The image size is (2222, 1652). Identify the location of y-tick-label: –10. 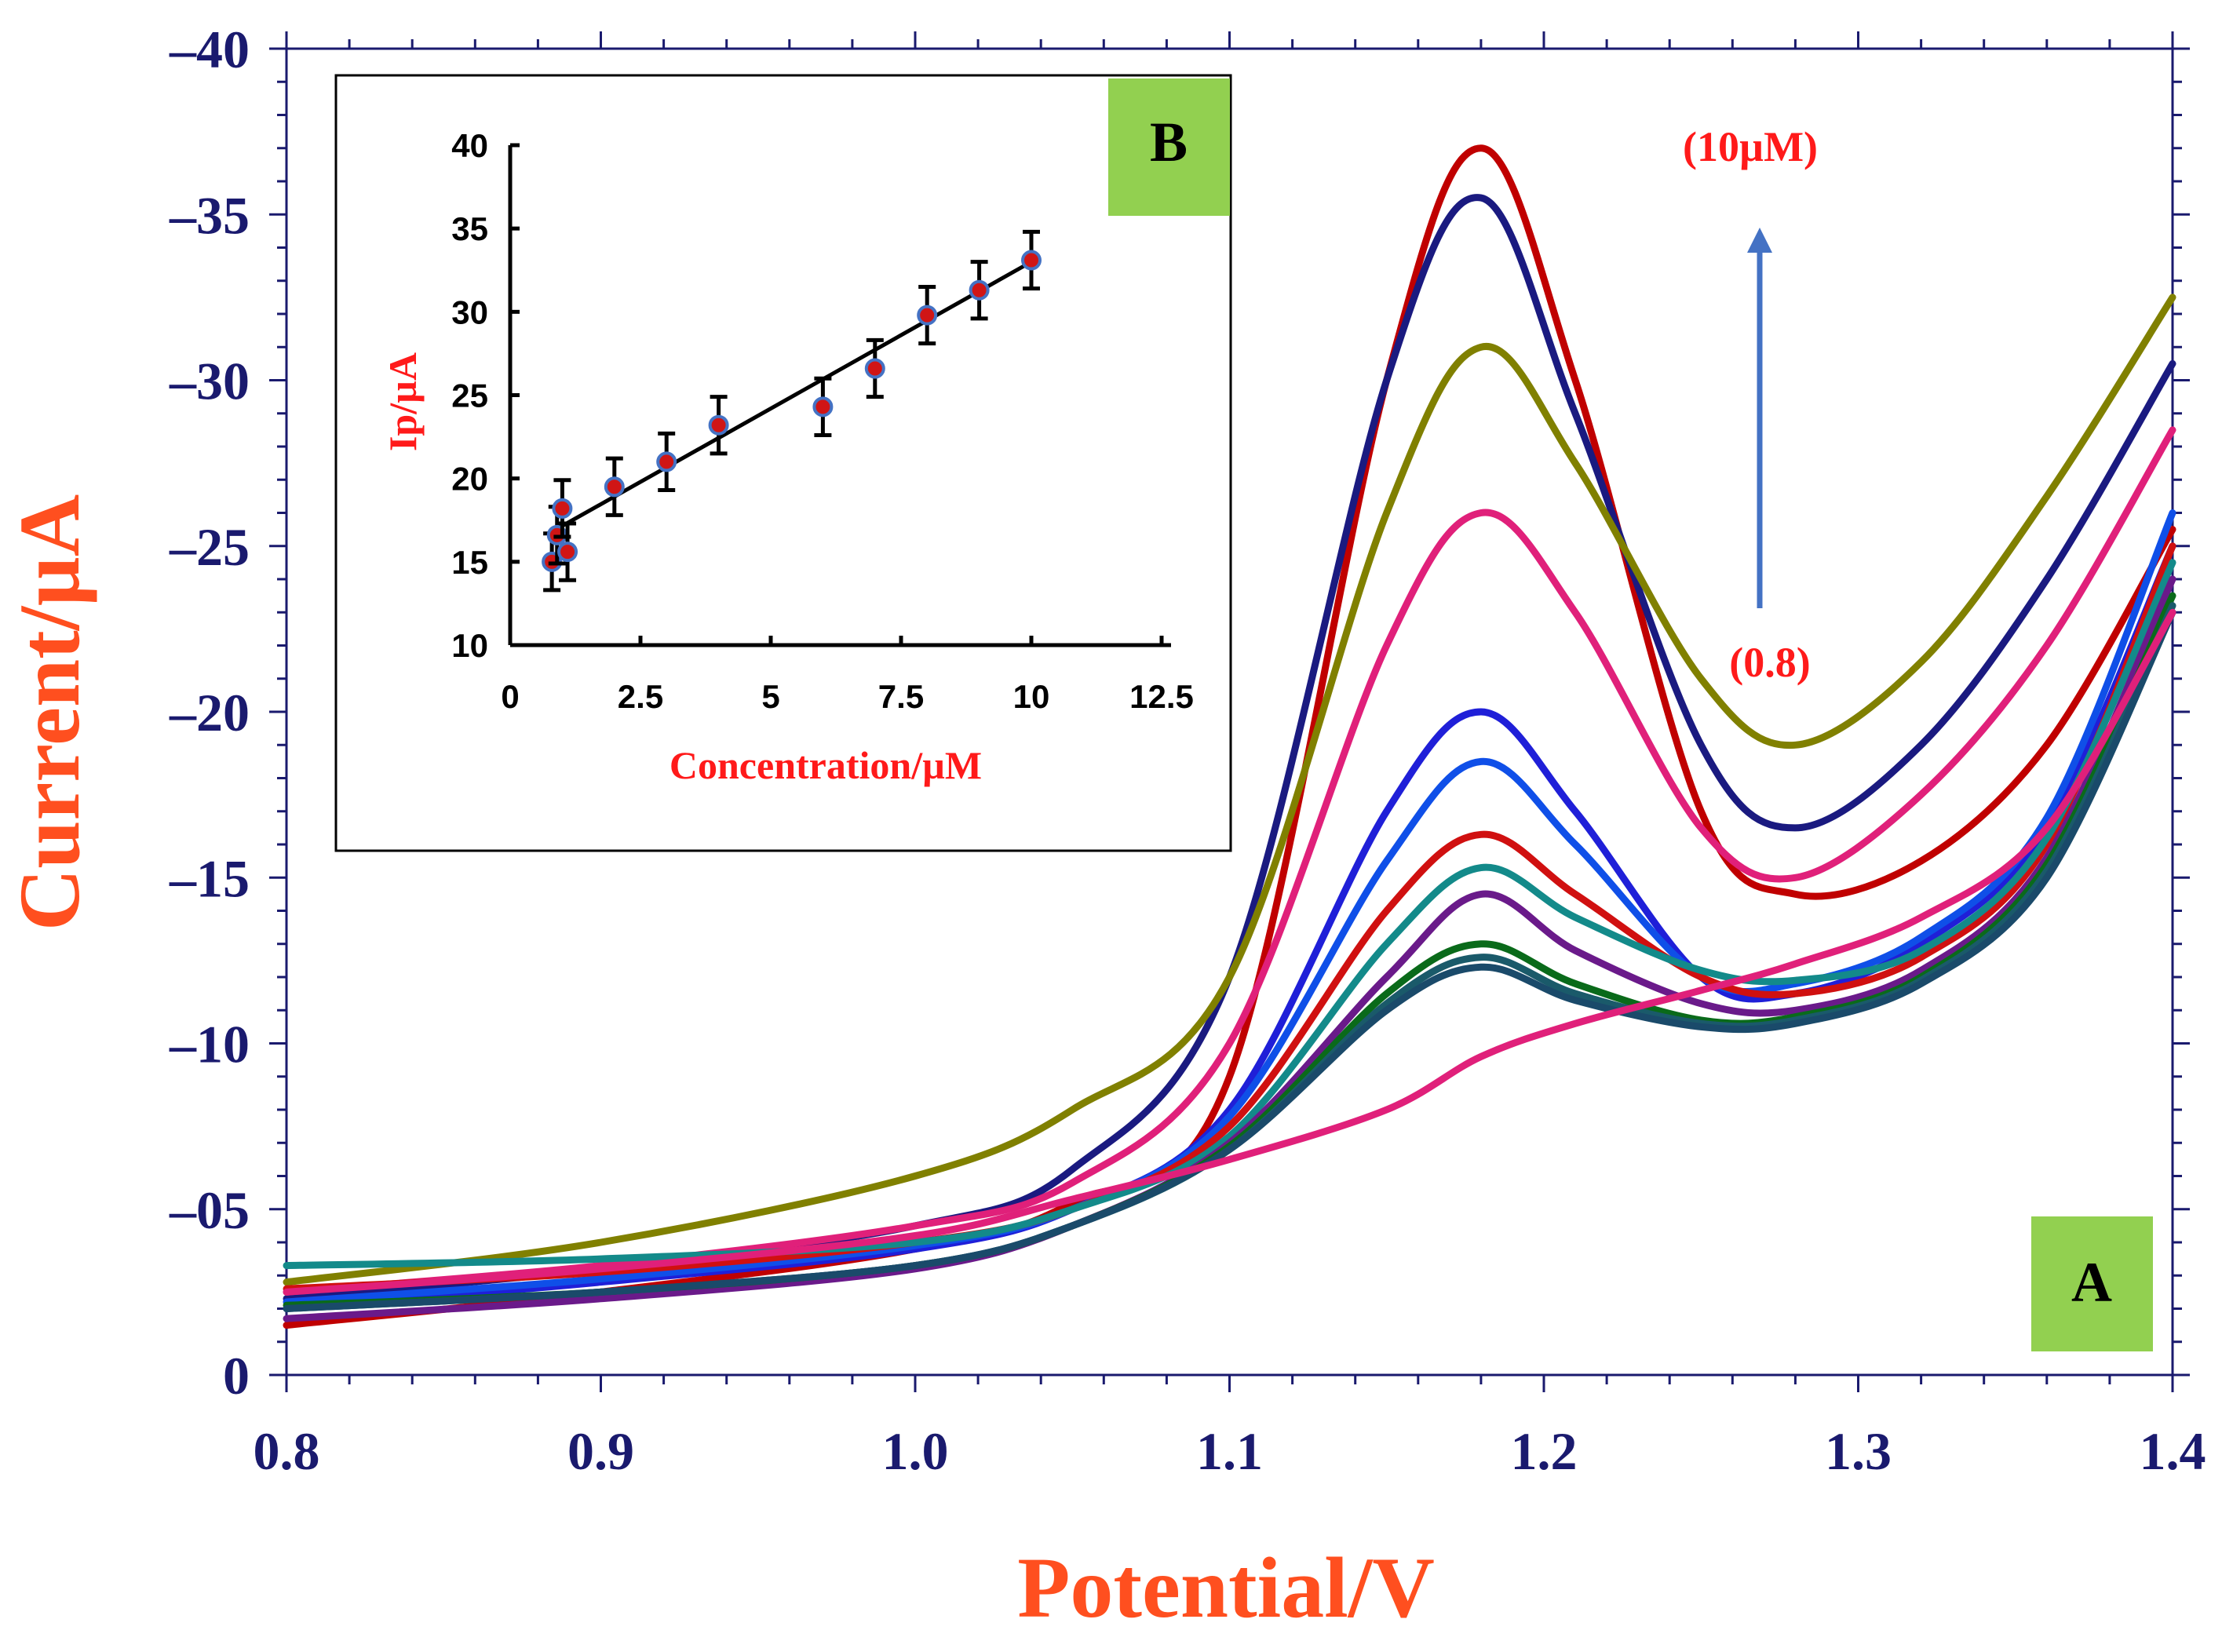
(209, 1044).